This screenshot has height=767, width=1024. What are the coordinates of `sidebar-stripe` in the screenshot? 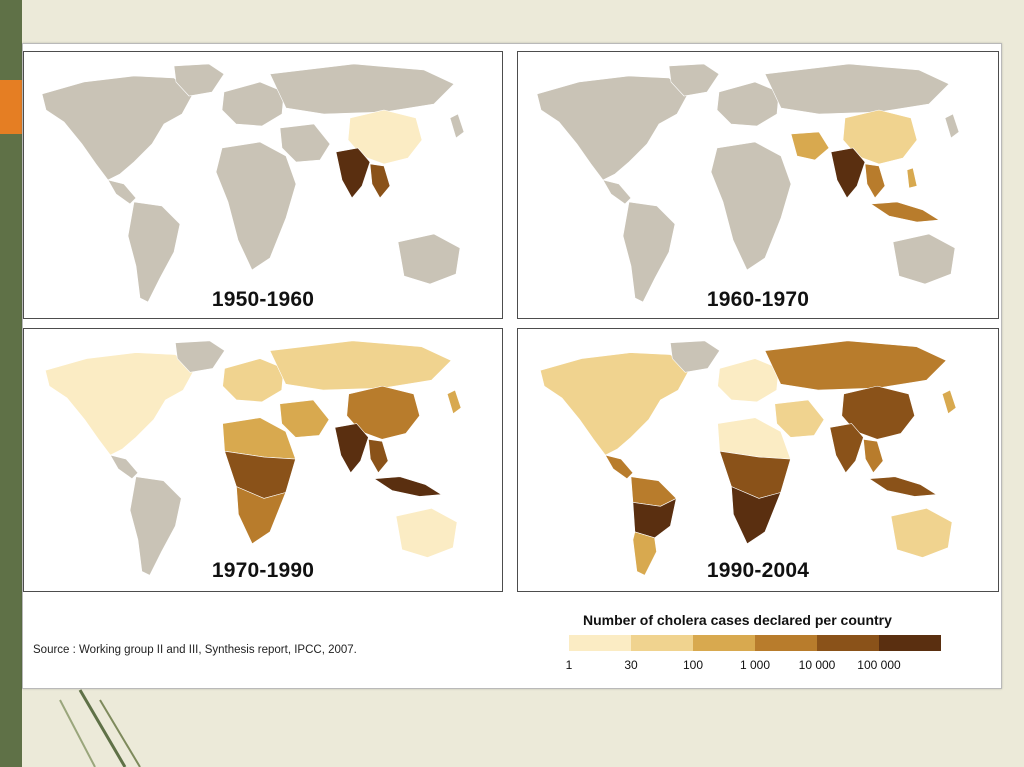 It's located at (11, 383).